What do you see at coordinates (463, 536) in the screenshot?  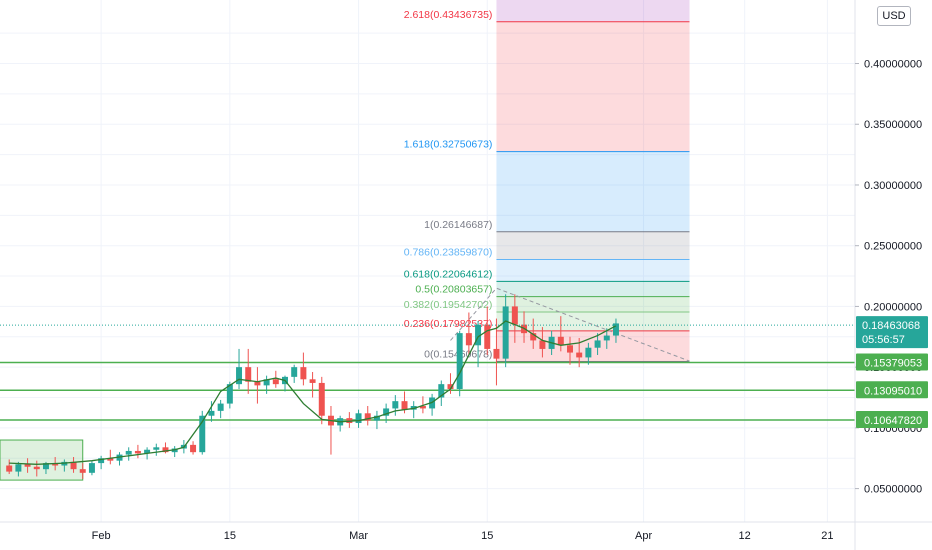 I see `x-axis: Feb 15 Mar 15 Apr 12 21` at bounding box center [463, 536].